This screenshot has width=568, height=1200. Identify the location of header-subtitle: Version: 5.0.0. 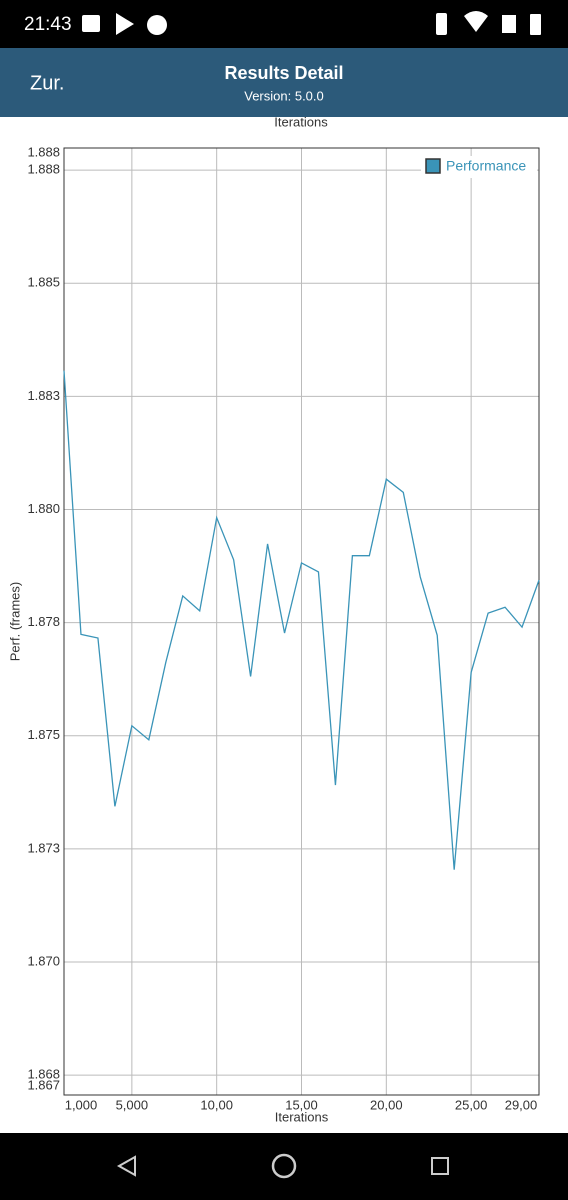
(284, 95).